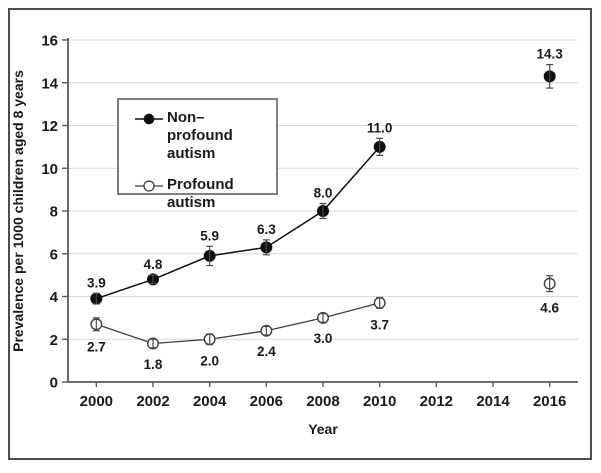 The width and height of the screenshot is (601, 473). I want to click on chart-text: 2016, so click(549, 401).